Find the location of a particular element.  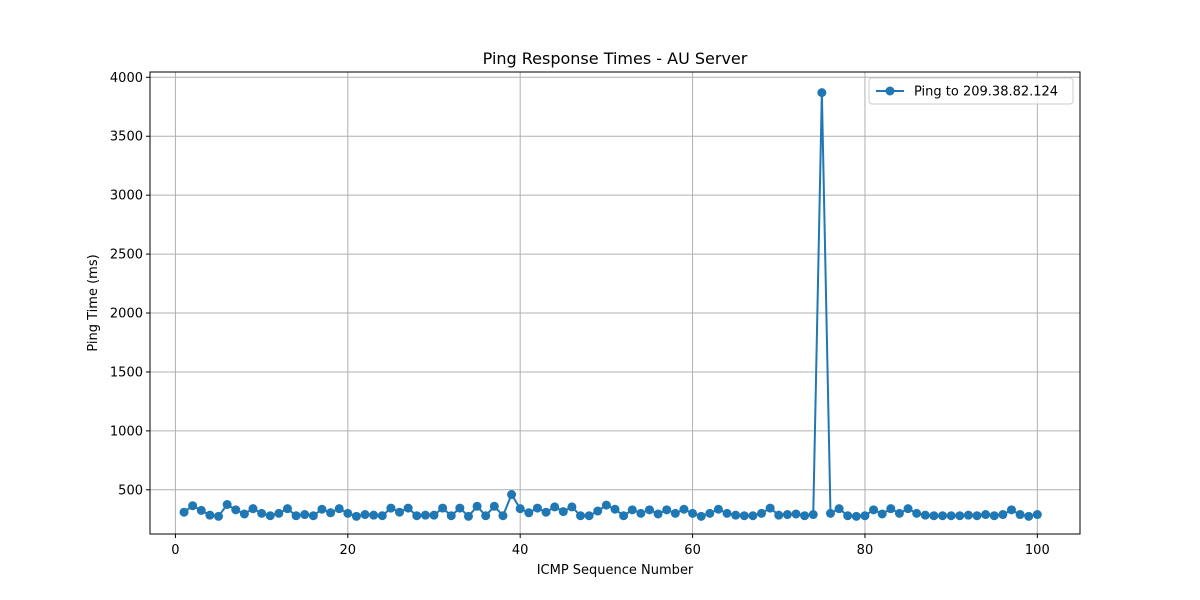

y-tick-label: 2000 is located at coordinates (126, 314).